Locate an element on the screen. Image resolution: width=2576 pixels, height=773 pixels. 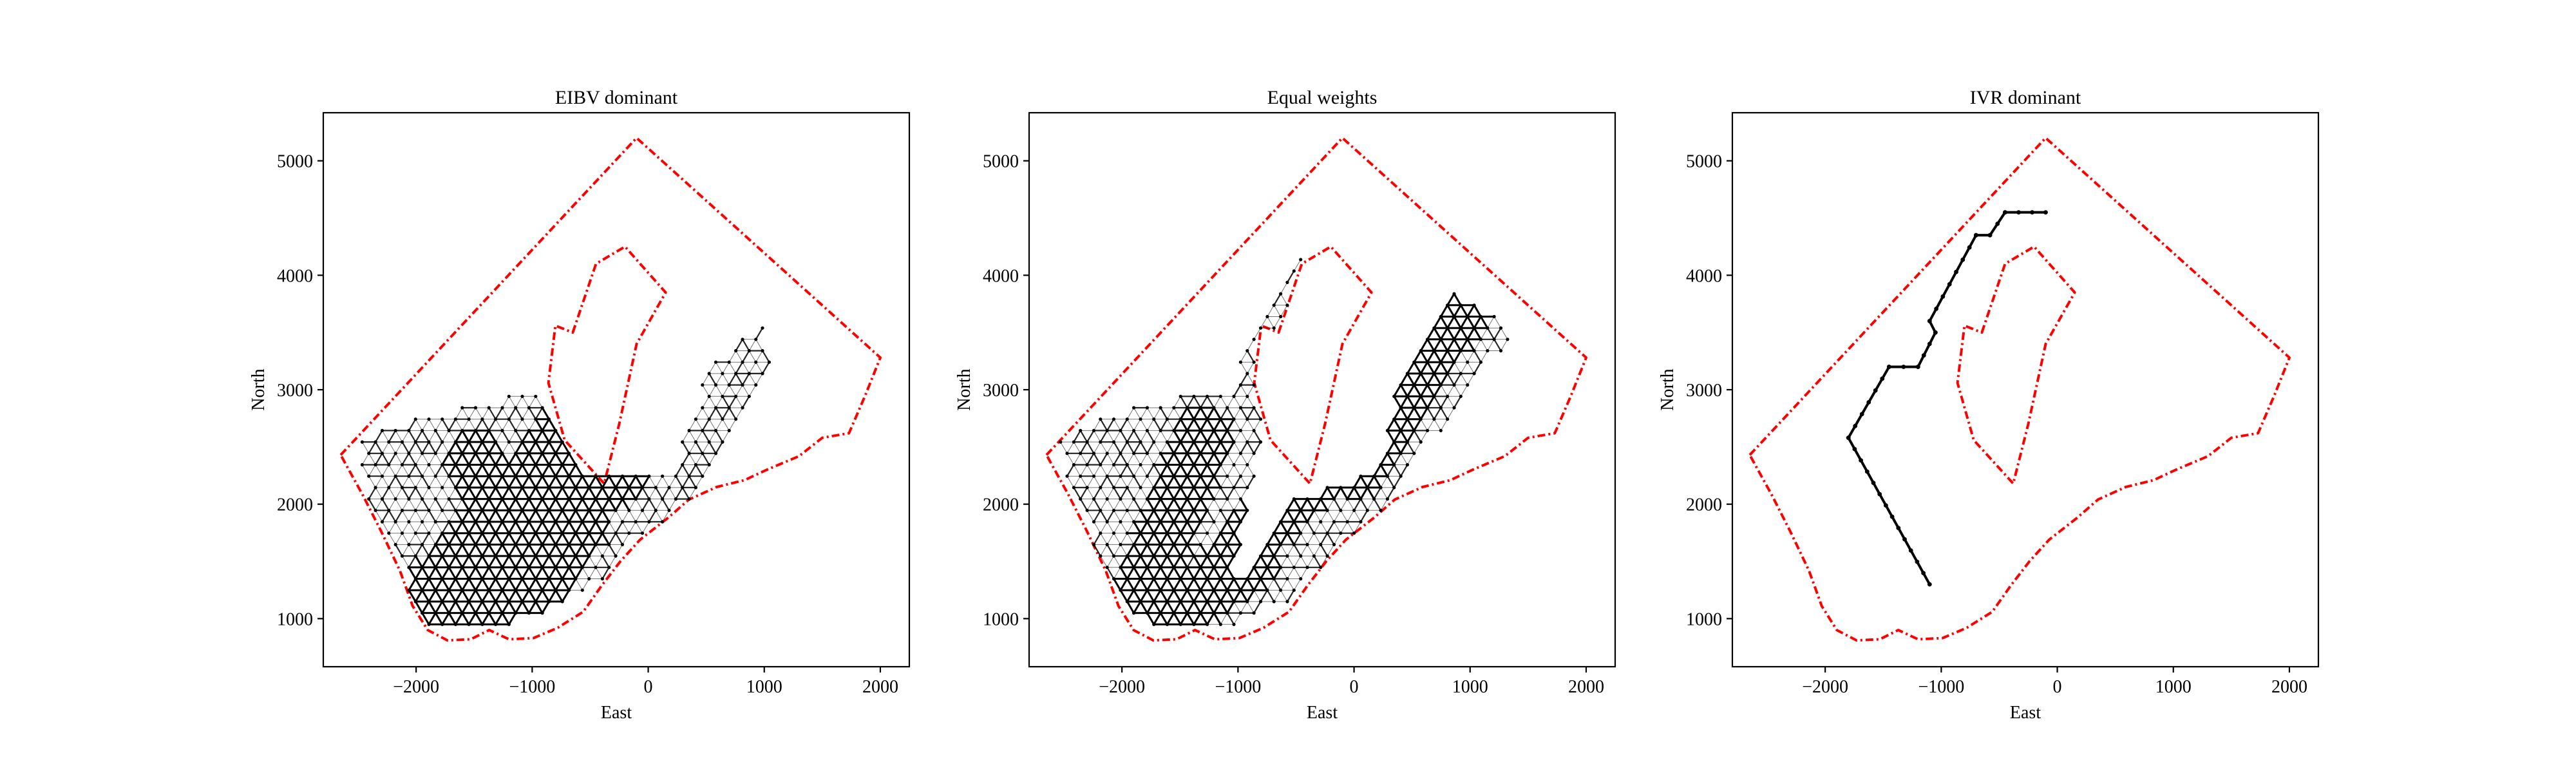
inner-boundary-line is located at coordinates (607, 365).